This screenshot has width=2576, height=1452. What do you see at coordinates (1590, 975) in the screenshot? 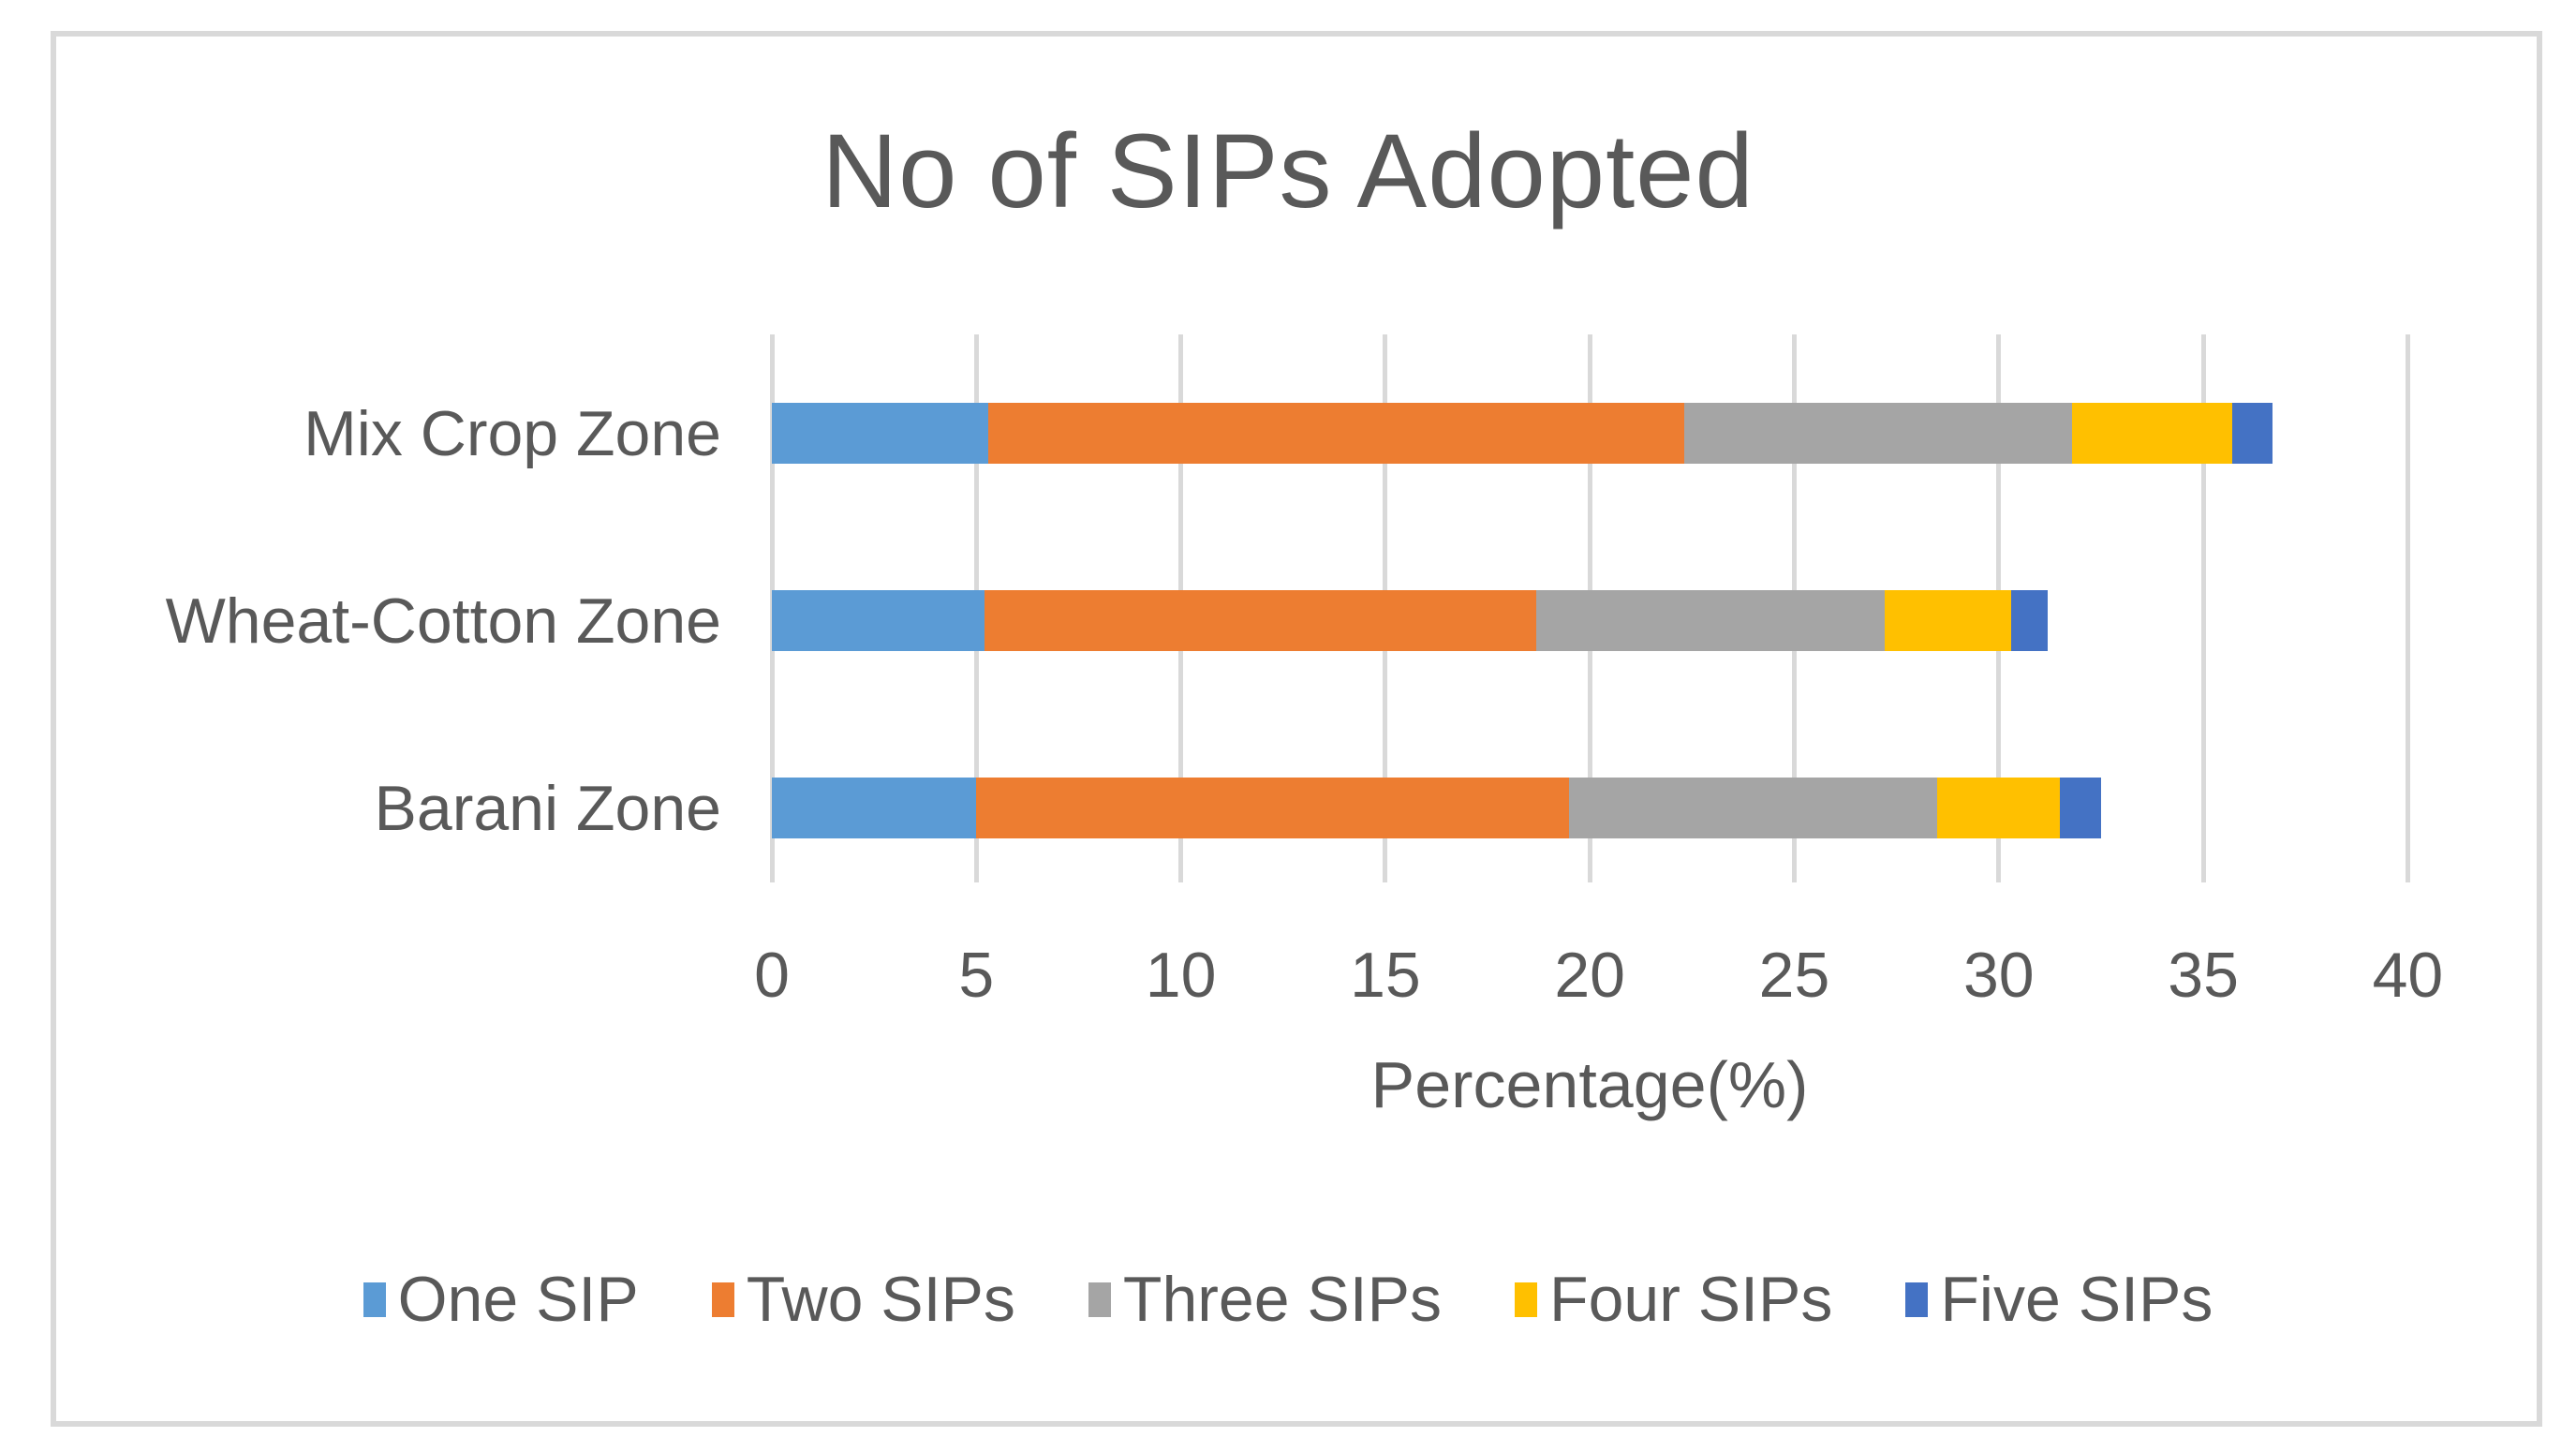
I see `x-tick-label: 20` at bounding box center [1590, 975].